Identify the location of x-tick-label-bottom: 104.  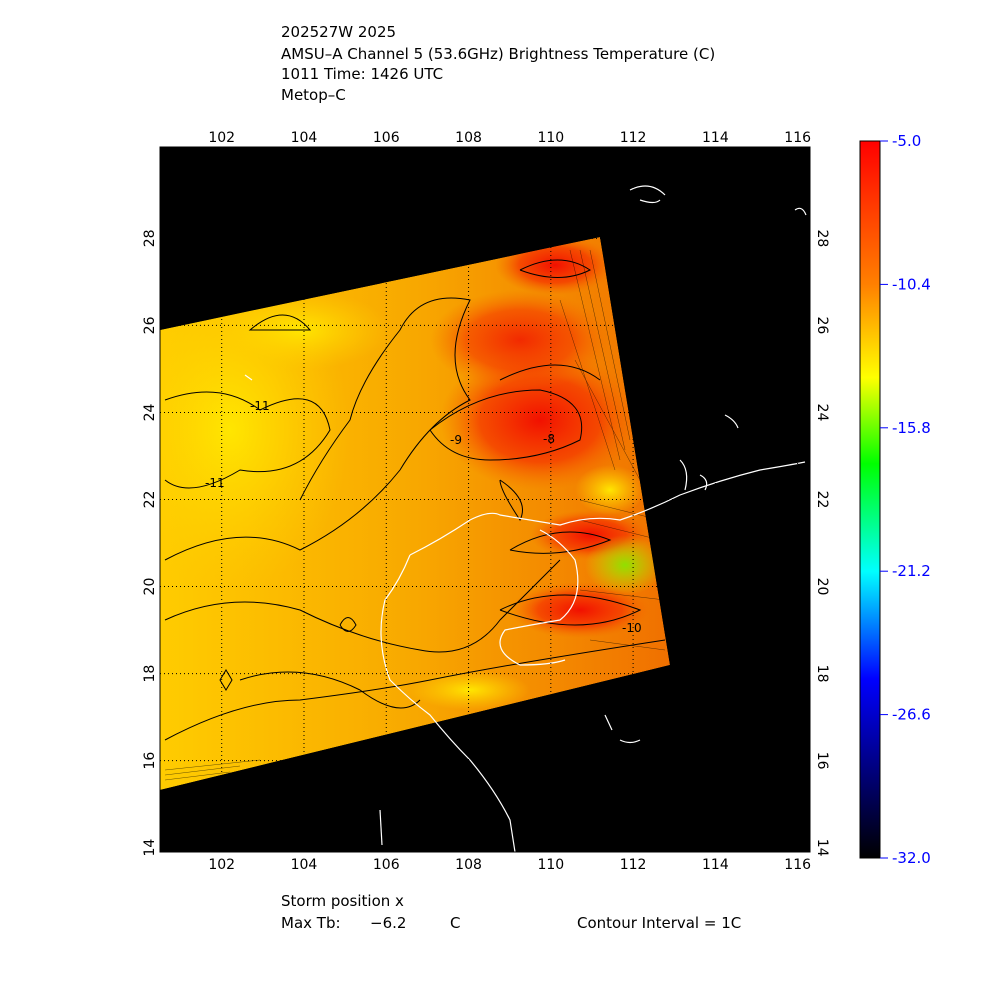
(304, 865).